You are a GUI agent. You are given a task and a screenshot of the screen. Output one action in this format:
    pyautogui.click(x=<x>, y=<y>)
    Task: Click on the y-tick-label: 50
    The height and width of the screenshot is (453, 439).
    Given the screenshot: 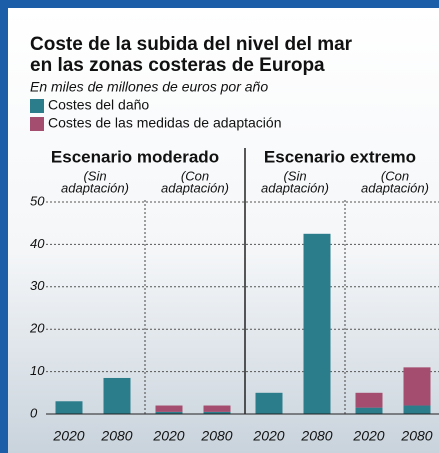 What is the action you would take?
    pyautogui.click(x=37, y=200)
    